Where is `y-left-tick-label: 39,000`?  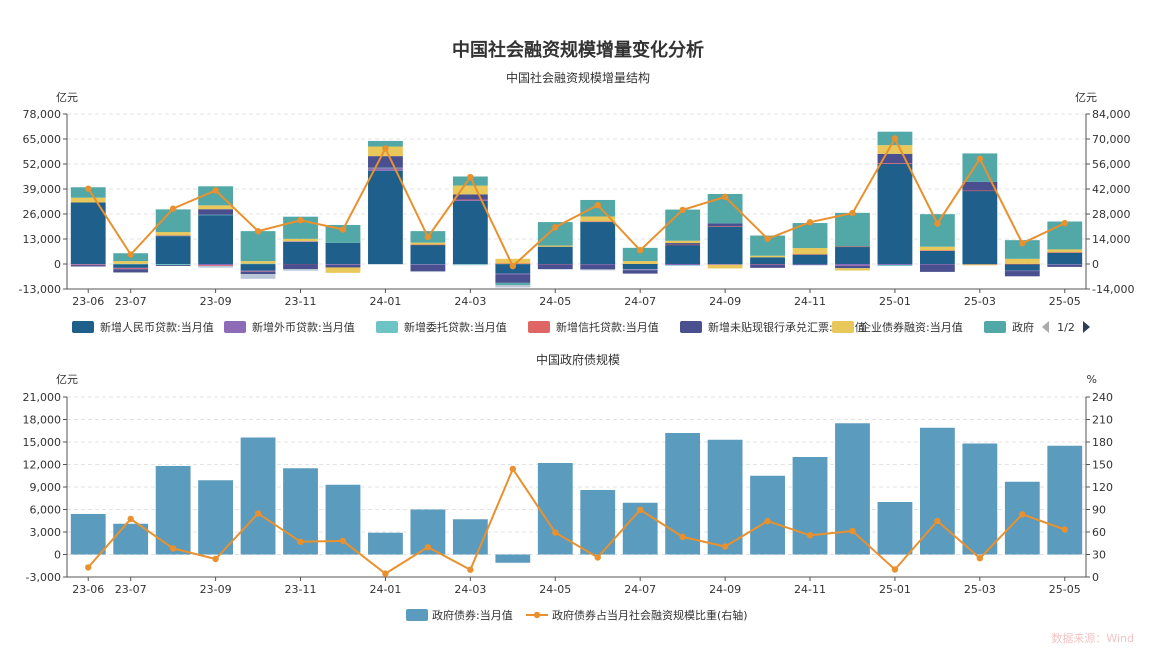 y-left-tick-label: 39,000 is located at coordinates (42, 189).